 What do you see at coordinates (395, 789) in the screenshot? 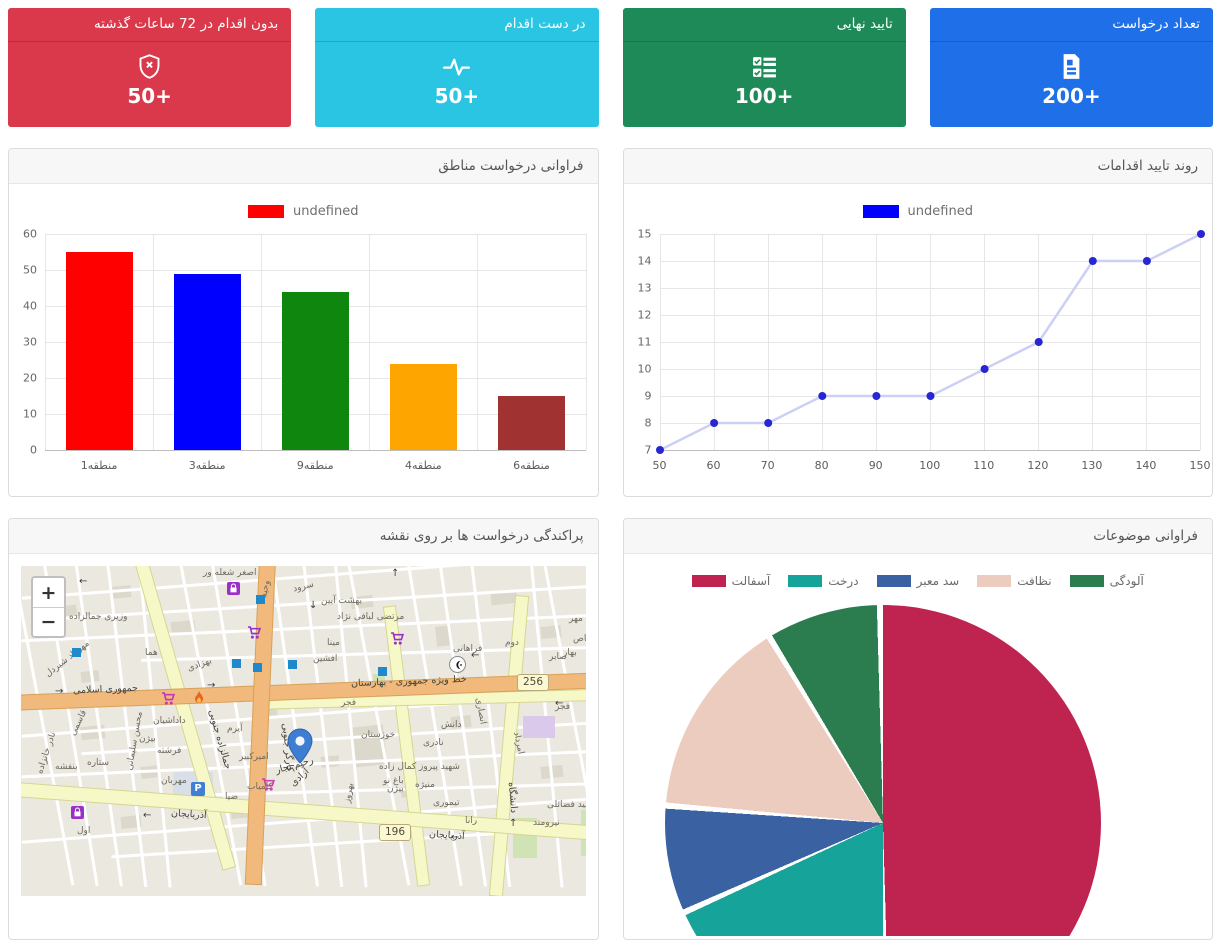
I see `street-label: بیژن` at bounding box center [395, 789].